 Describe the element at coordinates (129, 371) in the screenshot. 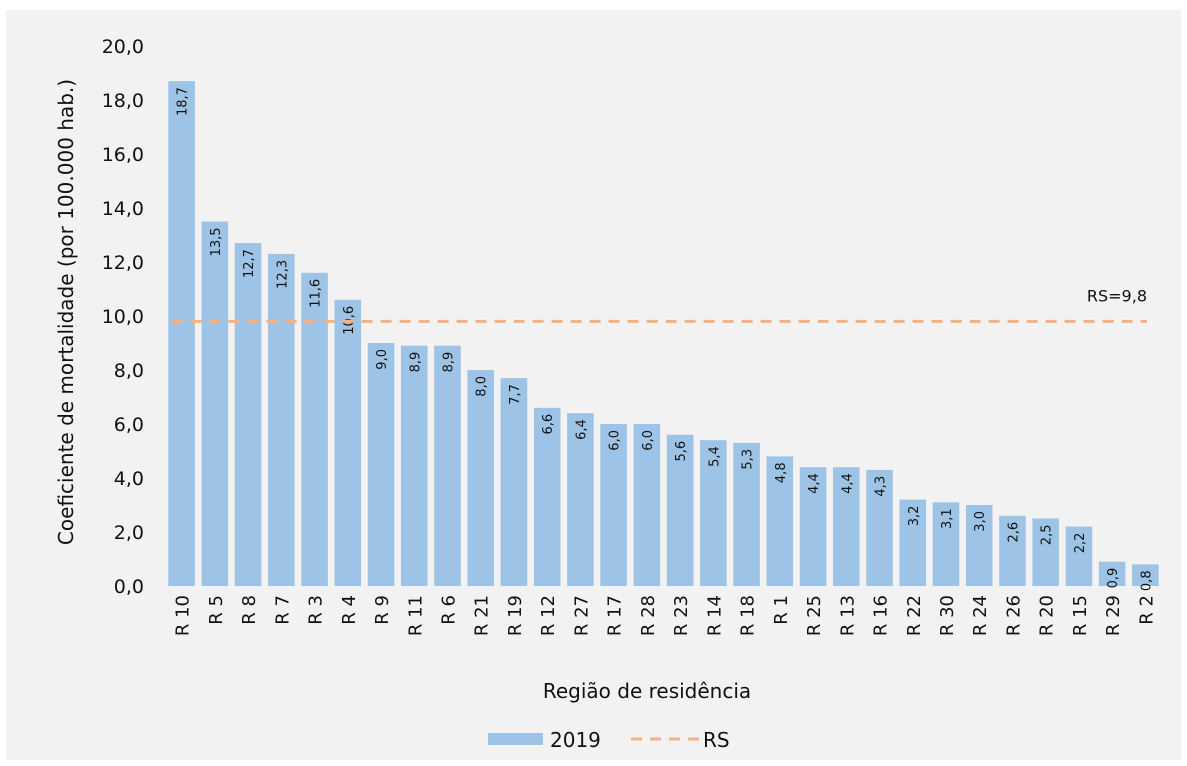

I see `y-tick-label: 8,0` at that location.